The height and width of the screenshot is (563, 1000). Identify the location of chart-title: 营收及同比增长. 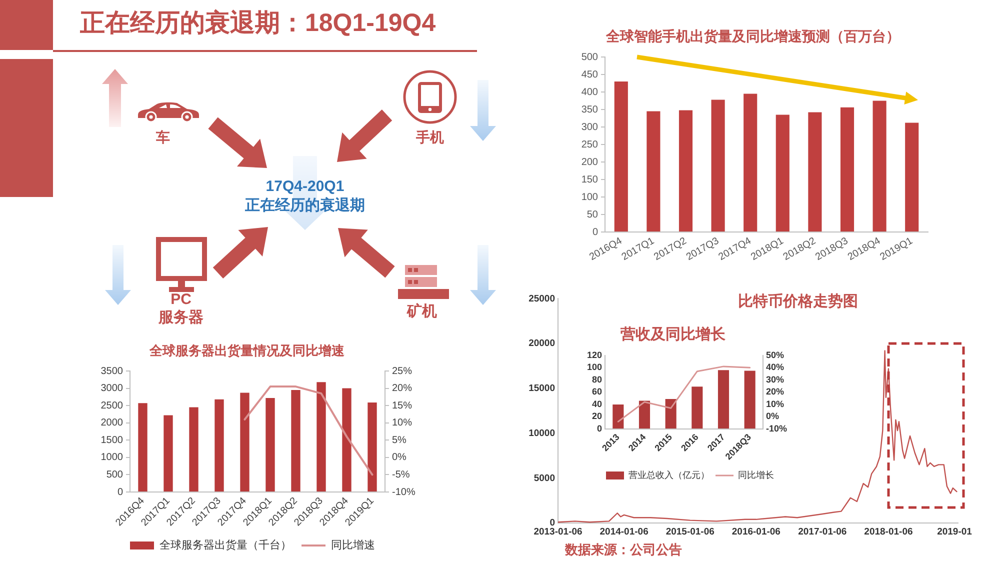
(673, 335).